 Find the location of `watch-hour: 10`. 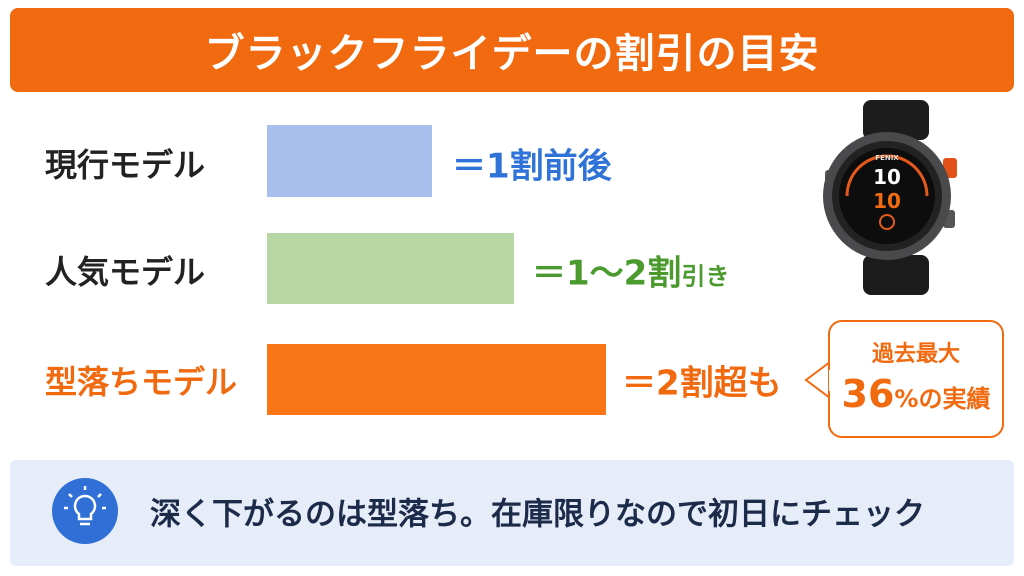

watch-hour: 10 is located at coordinates (887, 177).